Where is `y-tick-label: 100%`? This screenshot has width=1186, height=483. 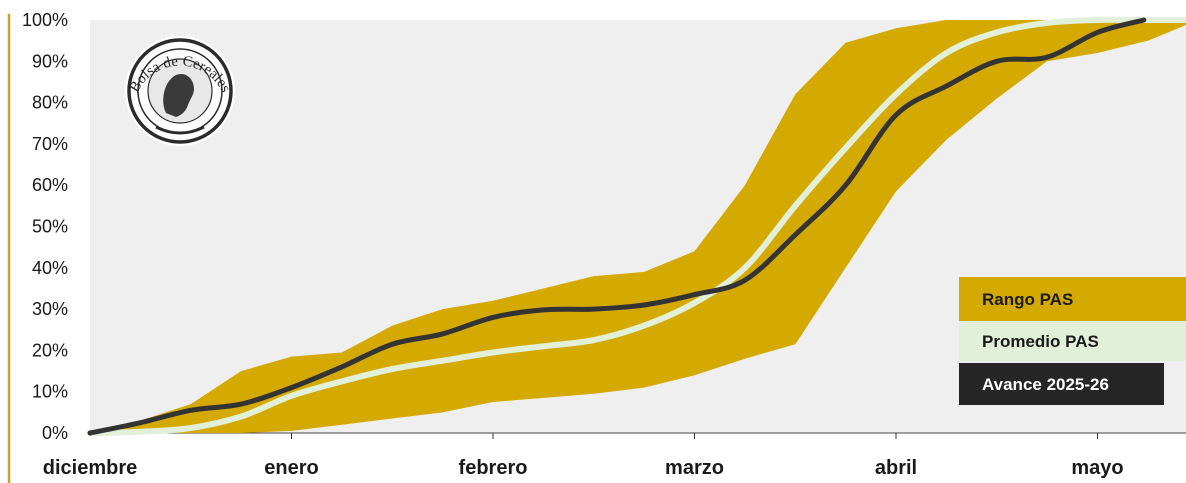 y-tick-label: 100% is located at coordinates (45, 20).